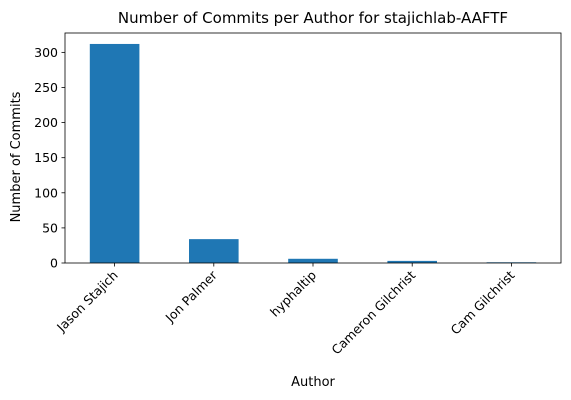 The width and height of the screenshot is (571, 400). What do you see at coordinates (50, 227) in the screenshot?
I see `y-tick-label-1: 50` at bounding box center [50, 227].